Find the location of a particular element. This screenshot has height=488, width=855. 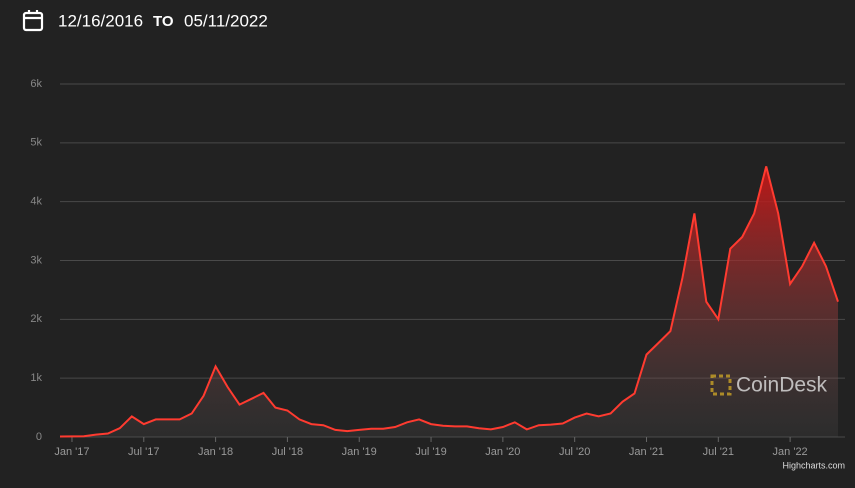

watermark: CoinDesk is located at coordinates (769, 385).